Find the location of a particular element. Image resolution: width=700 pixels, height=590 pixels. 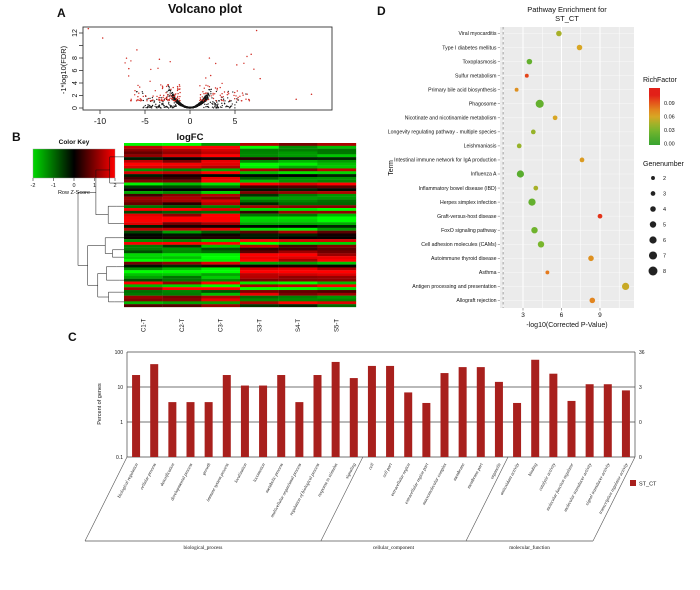

dotplot-x-axis: 3 6 9 is located at coordinates (561, 313).